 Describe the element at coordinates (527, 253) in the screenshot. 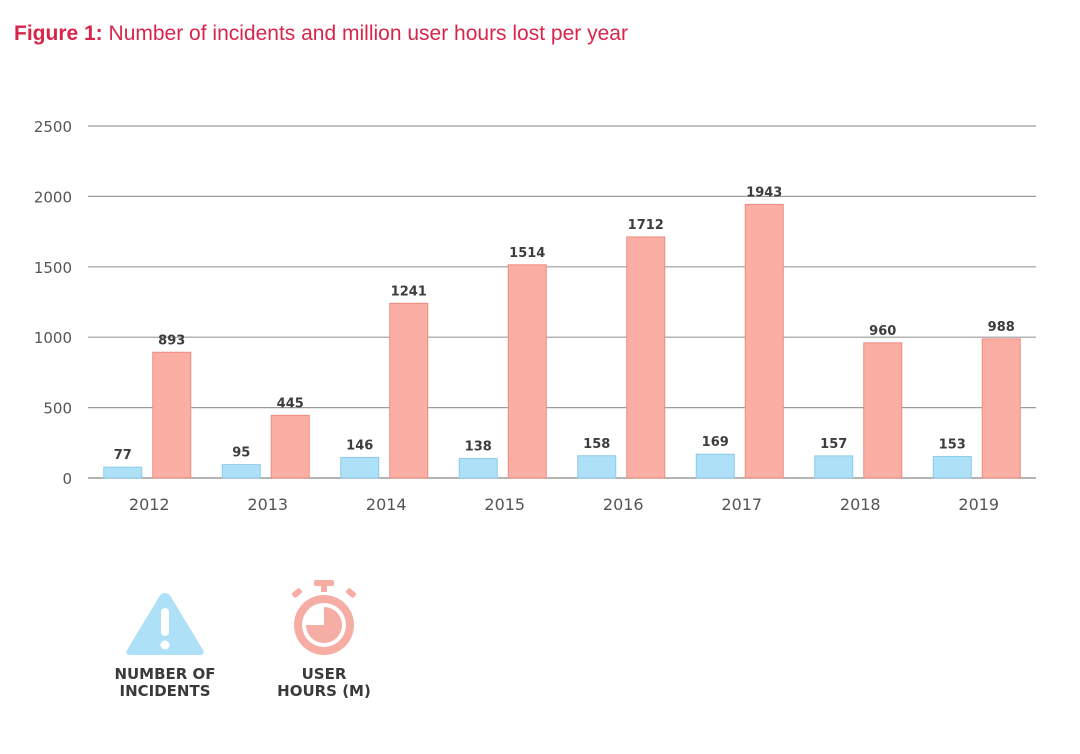

I see `data-label: 1514` at that location.